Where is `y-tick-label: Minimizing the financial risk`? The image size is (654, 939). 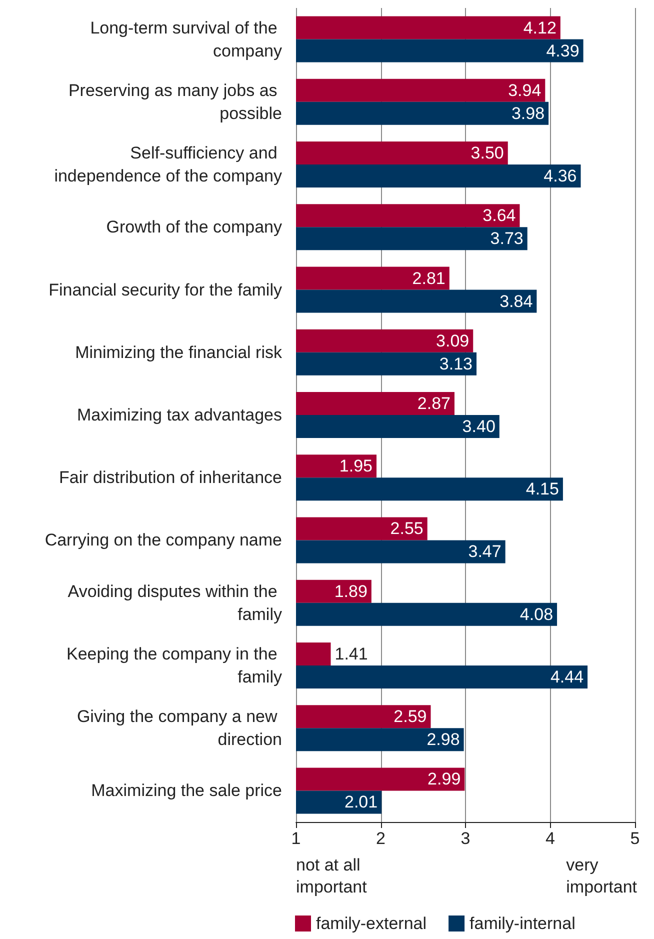
y-tick-label: Minimizing the financial risk is located at coordinates (178, 352).